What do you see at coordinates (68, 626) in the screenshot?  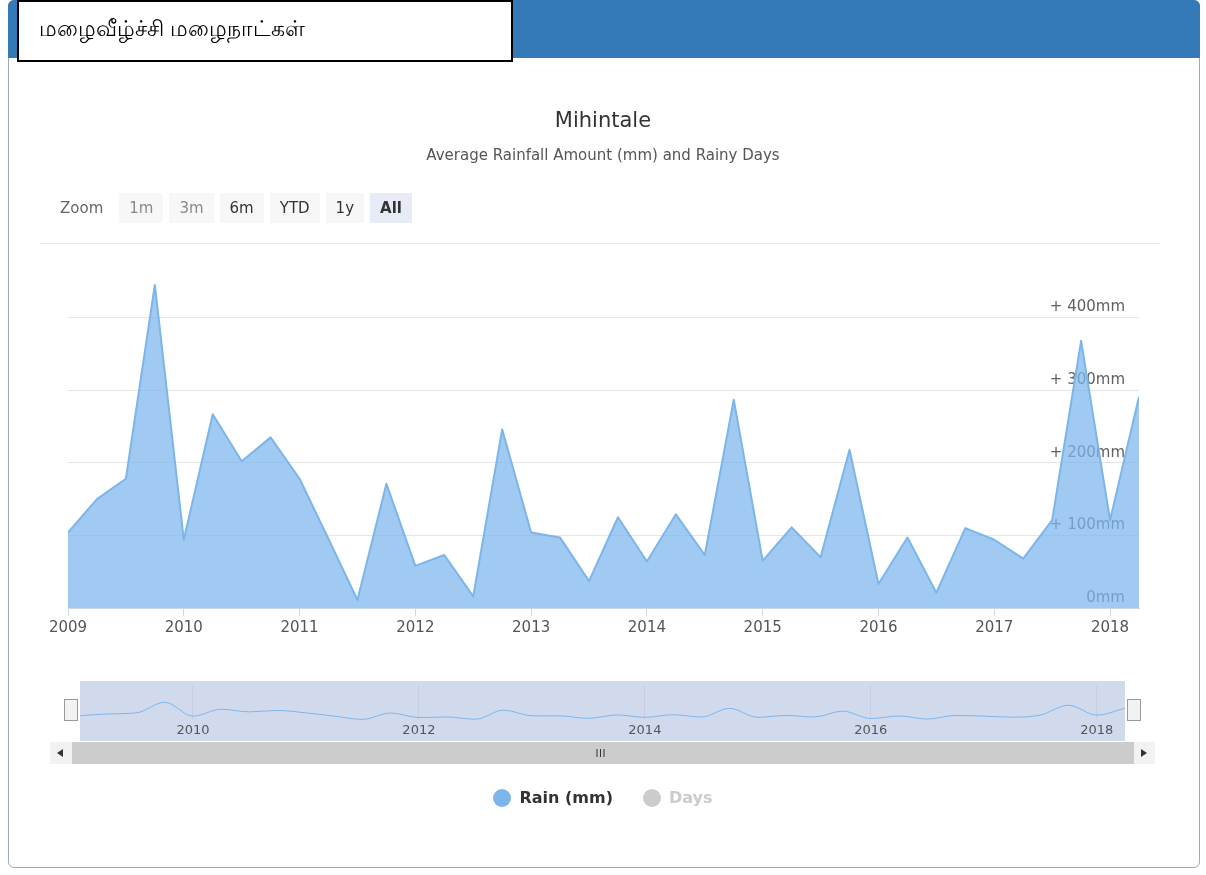 I see `x-tick-label: 2009` at bounding box center [68, 626].